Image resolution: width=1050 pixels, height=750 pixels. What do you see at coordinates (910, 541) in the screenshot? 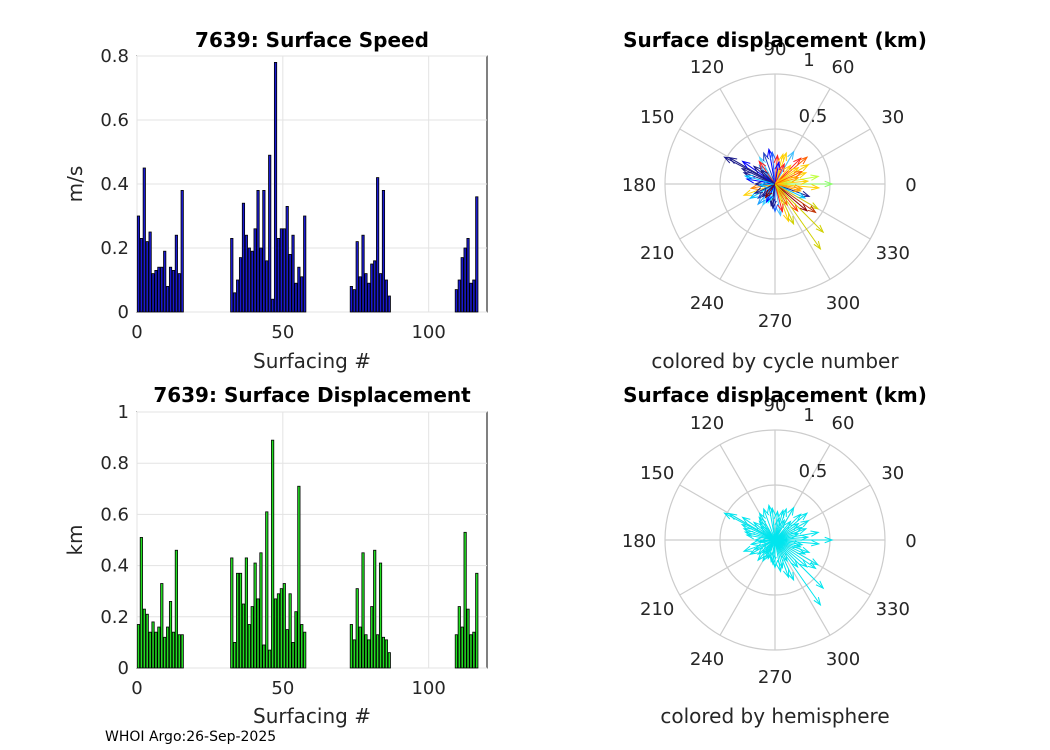
I see `polar-hemisphere-angle-label: 0` at bounding box center [910, 541].